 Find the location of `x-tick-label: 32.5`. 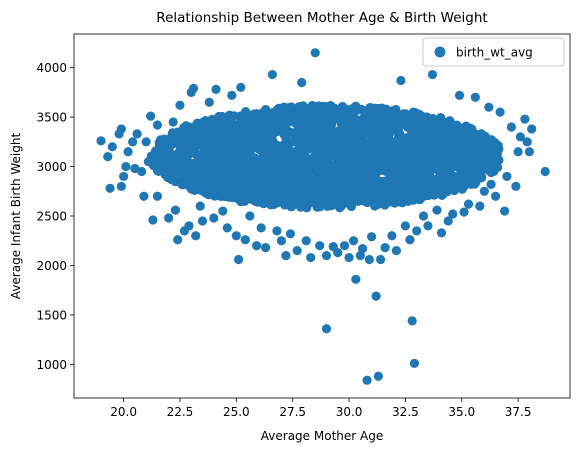

x-tick-label: 32.5 is located at coordinates (405, 412).